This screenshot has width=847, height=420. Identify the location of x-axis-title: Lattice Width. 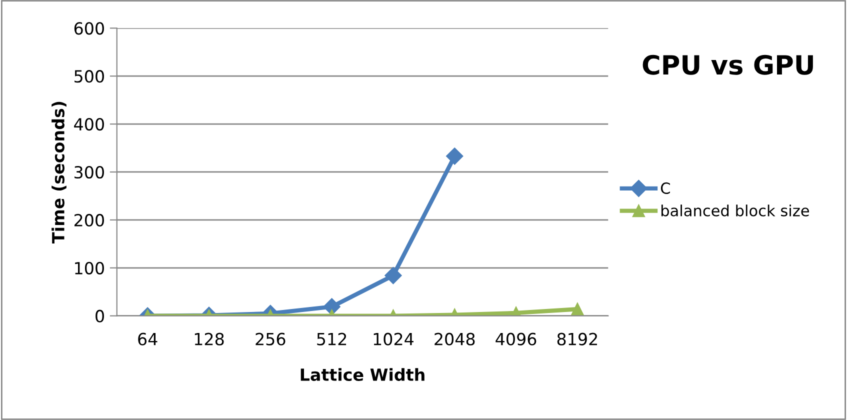
(362, 374).